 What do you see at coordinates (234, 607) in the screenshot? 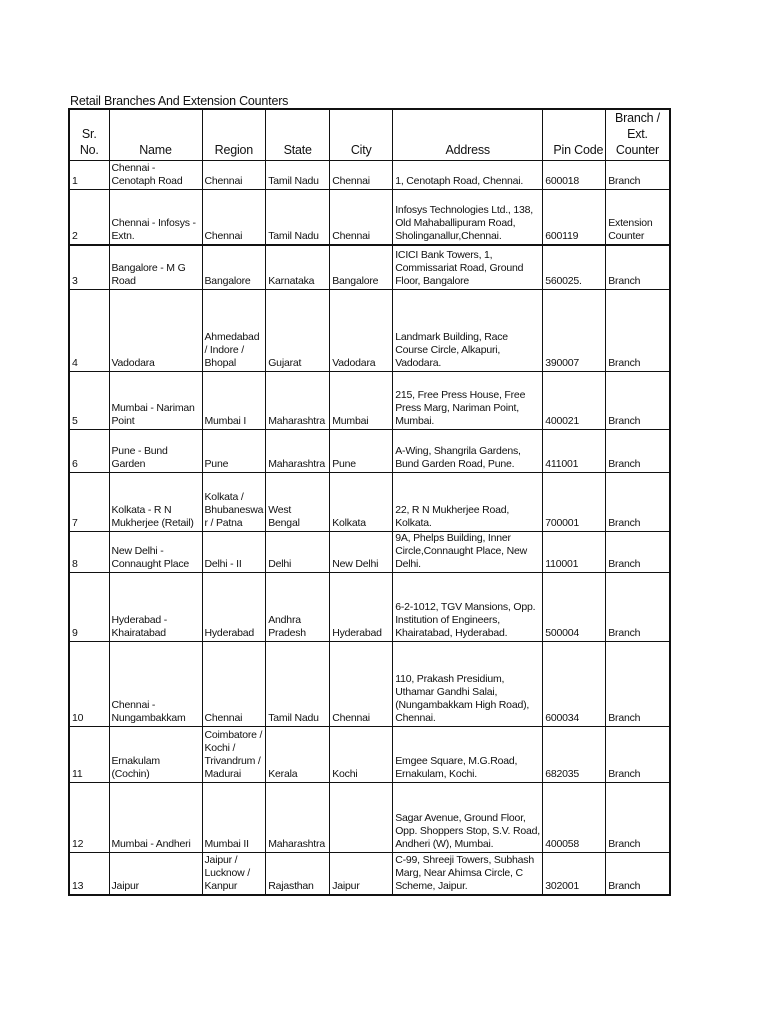
I see `cell-region: Hyderabad` at bounding box center [234, 607].